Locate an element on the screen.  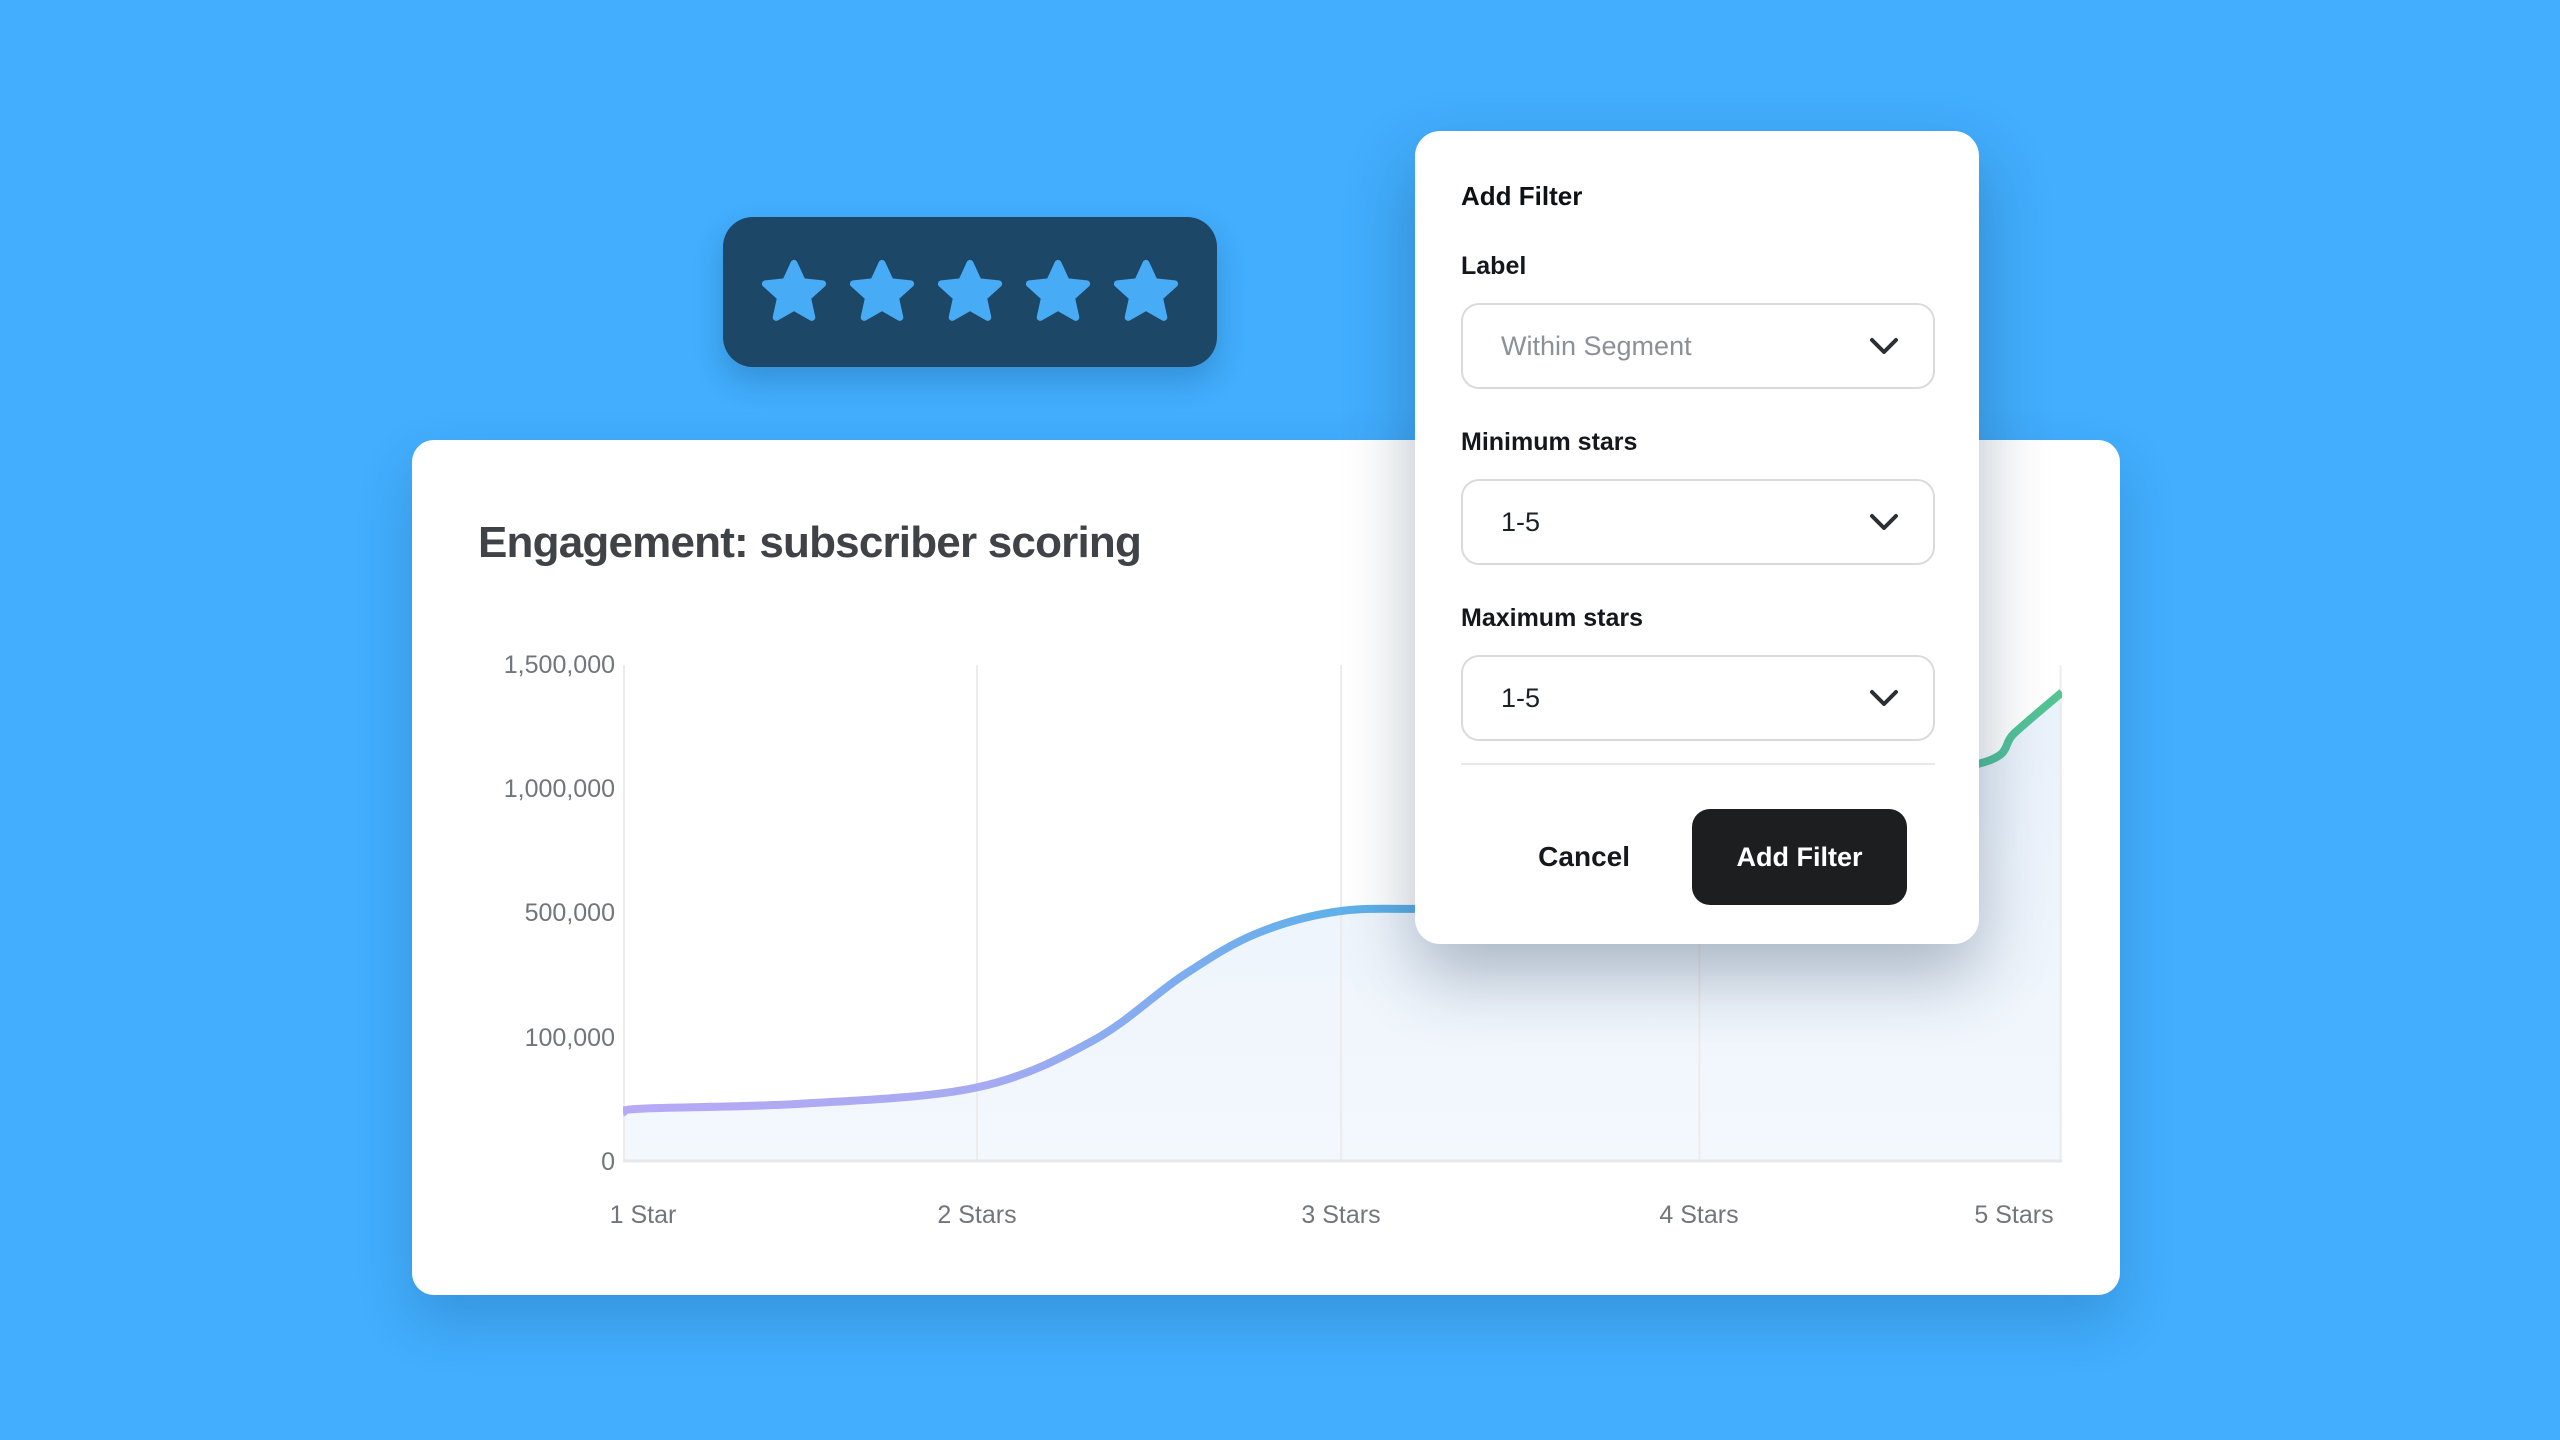
y-axis-label: 1,000,000 is located at coordinates (559, 789).